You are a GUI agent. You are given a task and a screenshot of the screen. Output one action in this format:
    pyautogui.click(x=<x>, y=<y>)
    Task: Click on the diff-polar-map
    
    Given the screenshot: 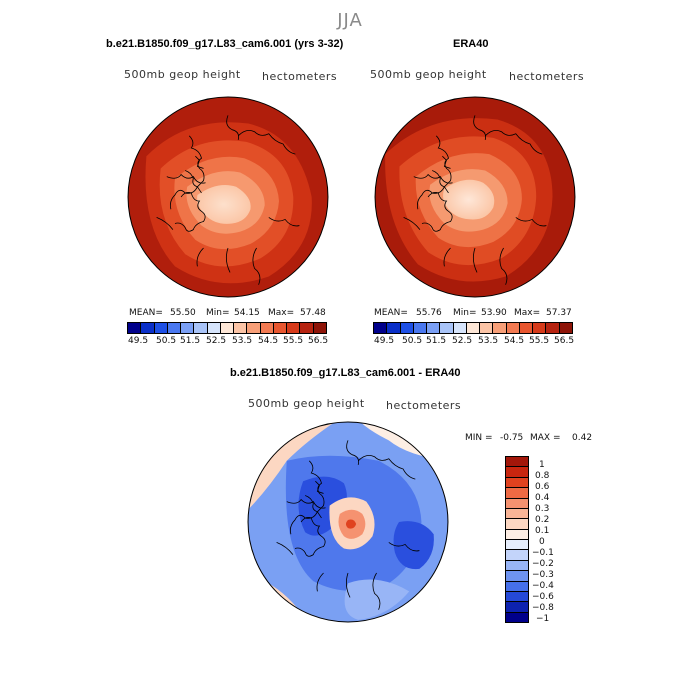 What is the action you would take?
    pyautogui.click(x=348, y=522)
    